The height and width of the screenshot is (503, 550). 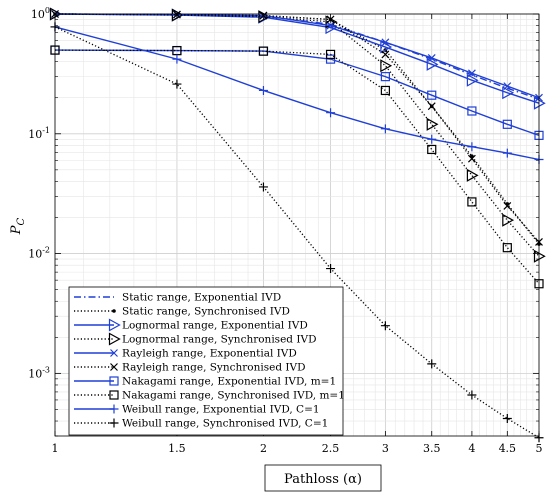 What do you see at coordinates (263, 448) in the screenshot?
I see `x-tick-label: 2` at bounding box center [263, 448].